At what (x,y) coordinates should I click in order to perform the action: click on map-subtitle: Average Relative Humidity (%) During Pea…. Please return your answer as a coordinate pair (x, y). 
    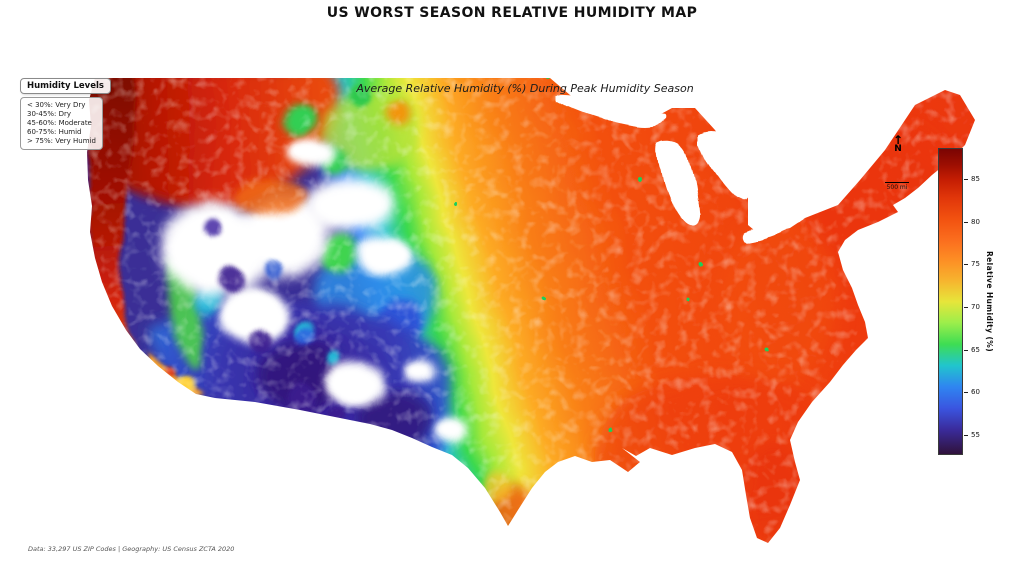
    Looking at the image, I should click on (525, 88).